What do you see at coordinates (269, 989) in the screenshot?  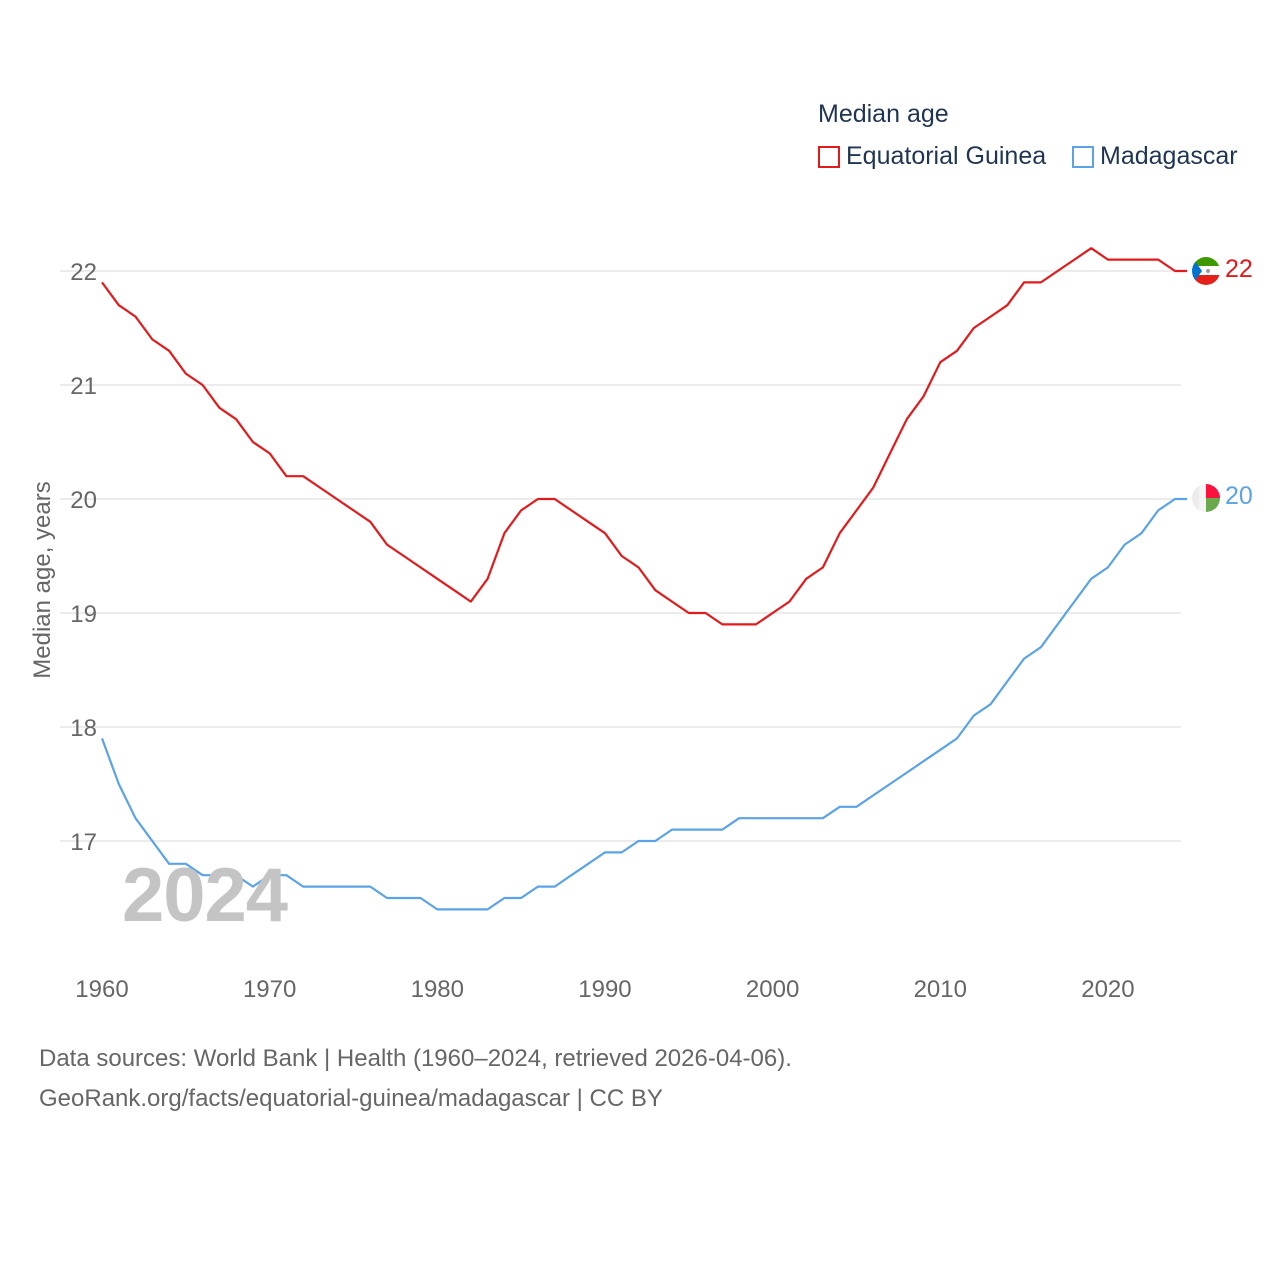 I see `x-tick-label: 1970` at bounding box center [269, 989].